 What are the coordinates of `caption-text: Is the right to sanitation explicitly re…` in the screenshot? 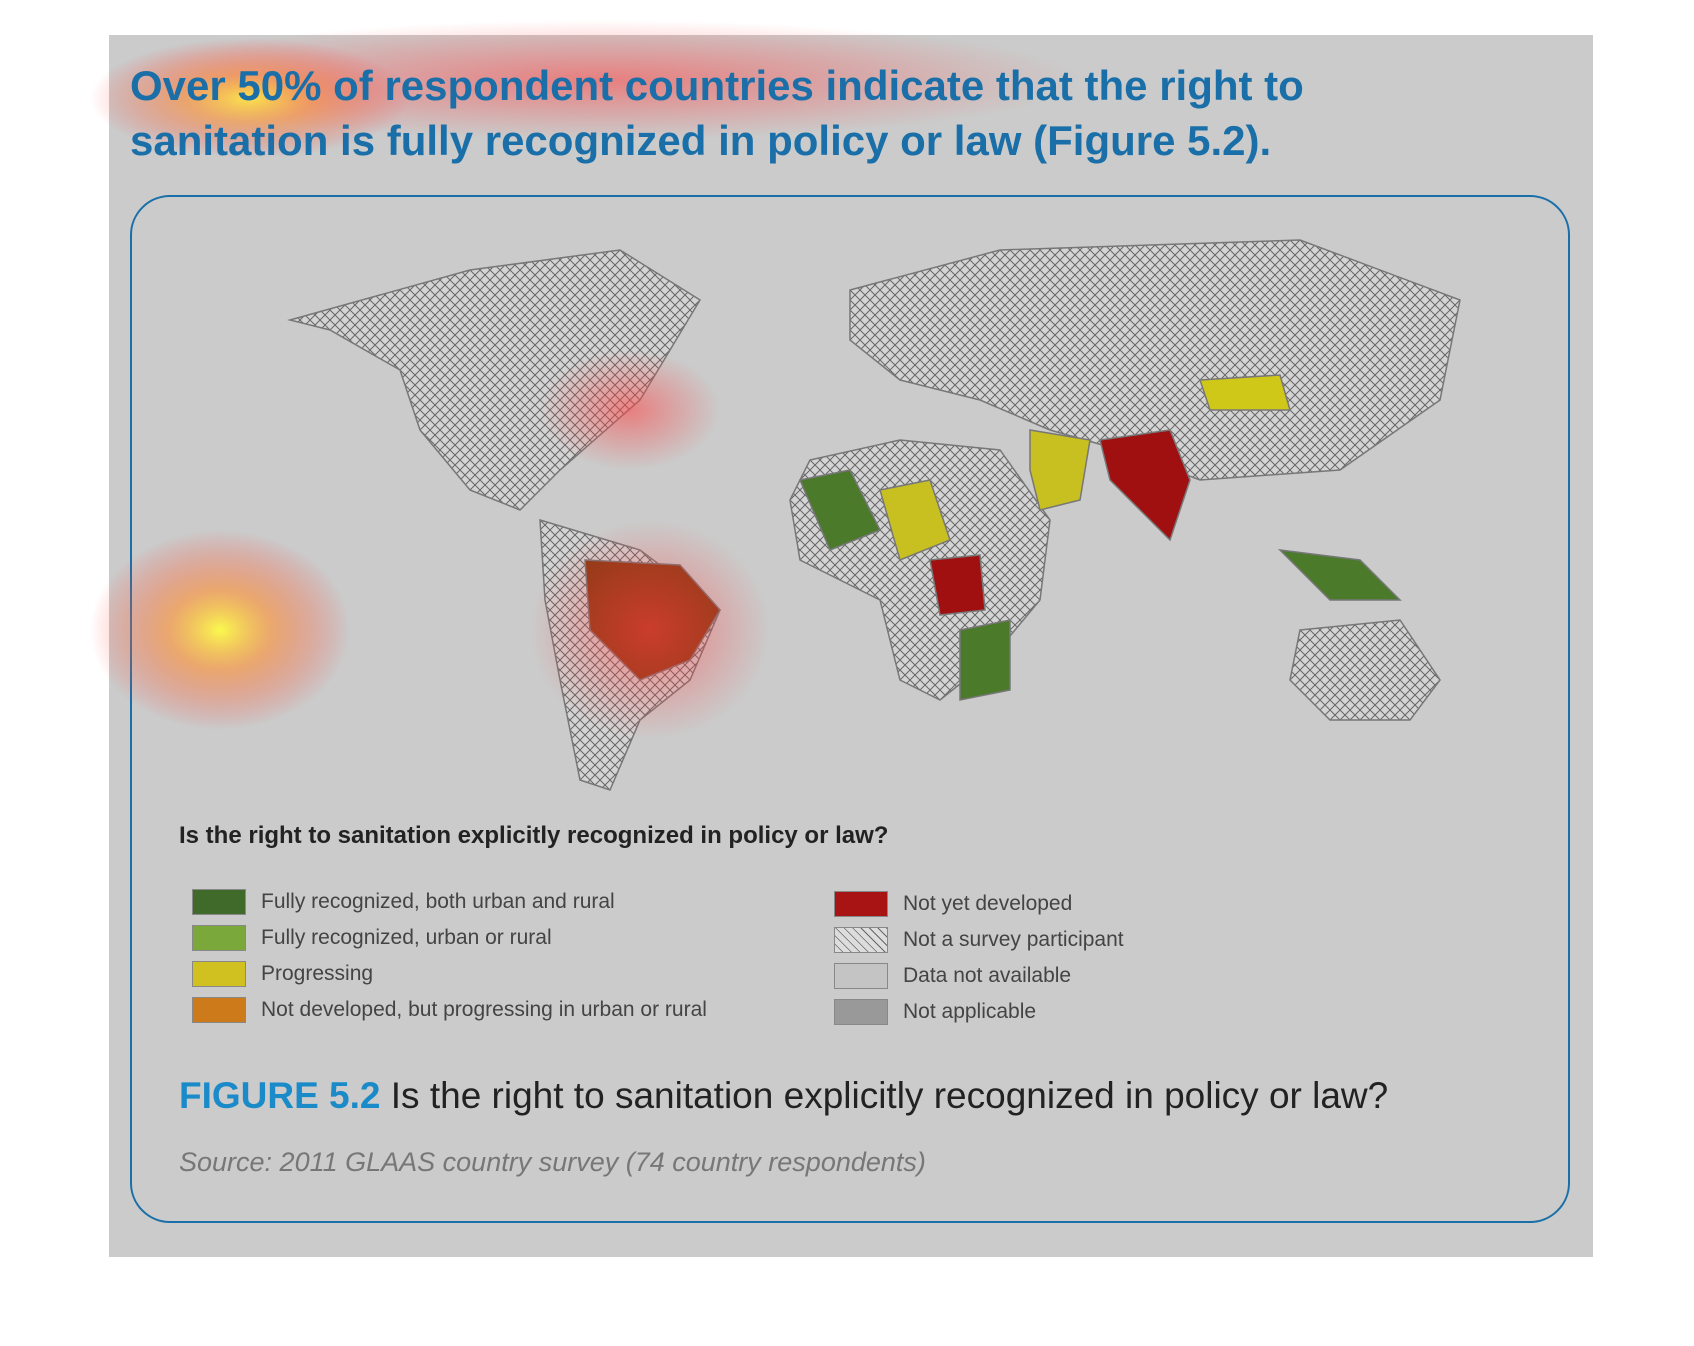 It's located at (889, 1095).